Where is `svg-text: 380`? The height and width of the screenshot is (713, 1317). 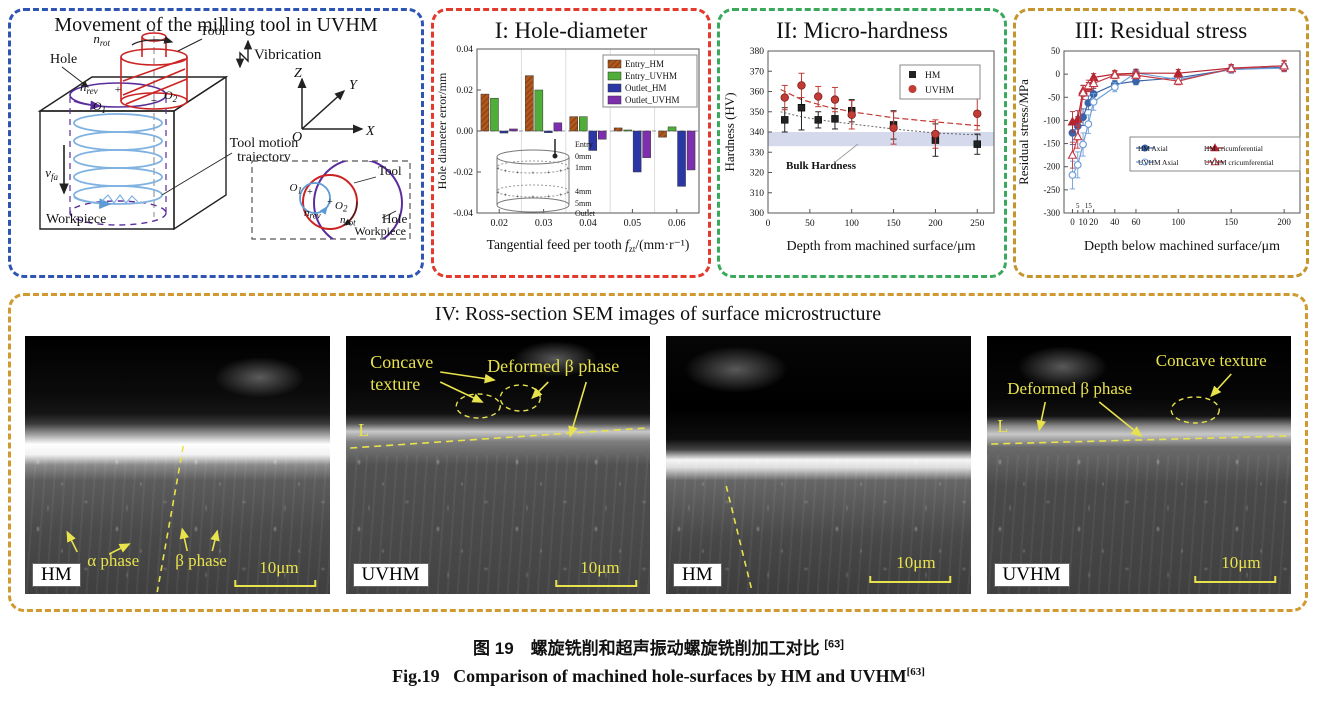 svg-text: 380 is located at coordinates (757, 52).